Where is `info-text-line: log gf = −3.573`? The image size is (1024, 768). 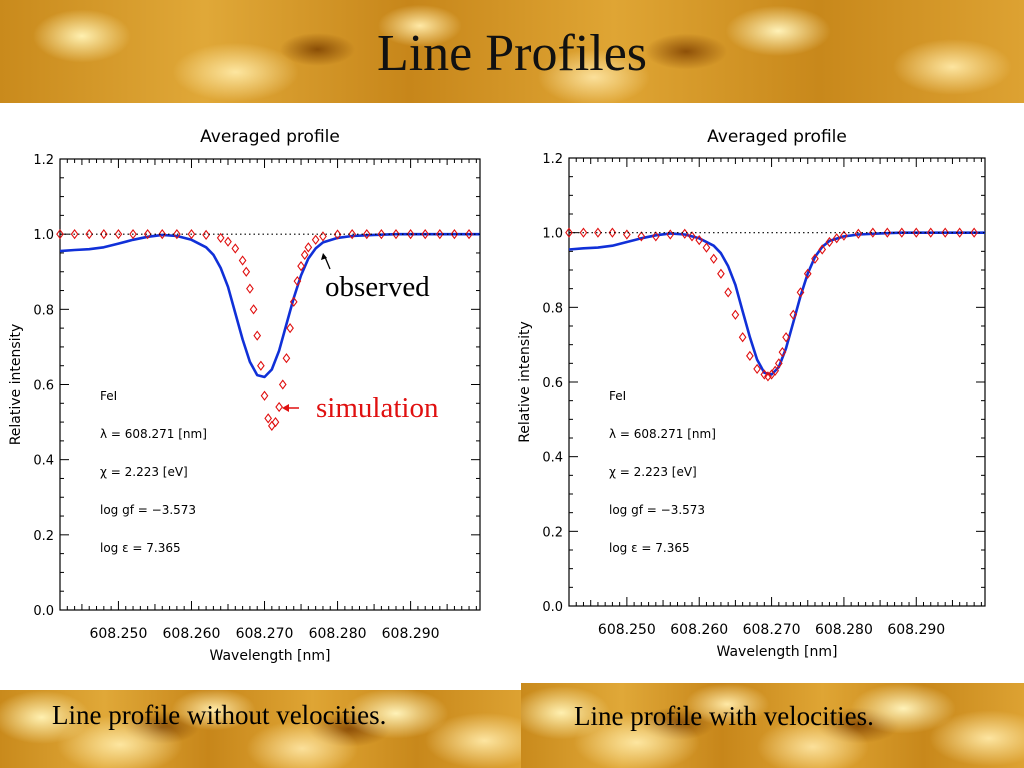 info-text-line: log gf = −3.573 is located at coordinates (657, 510).